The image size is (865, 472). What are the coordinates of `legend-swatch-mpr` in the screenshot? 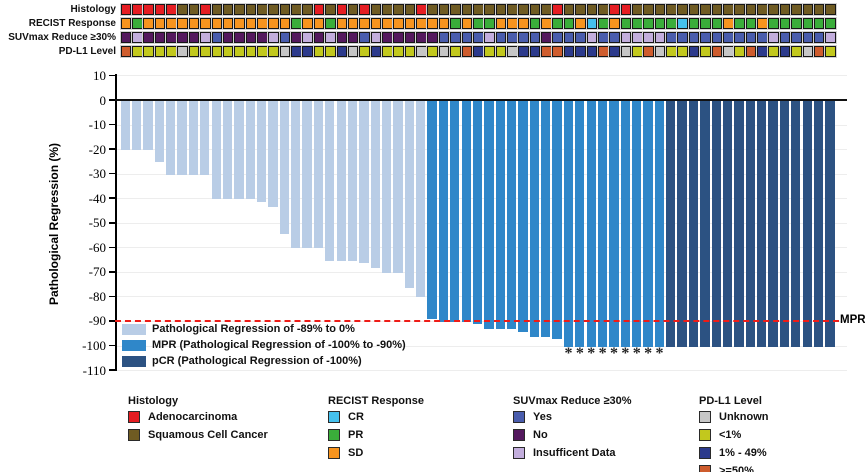 It's located at (134, 345).